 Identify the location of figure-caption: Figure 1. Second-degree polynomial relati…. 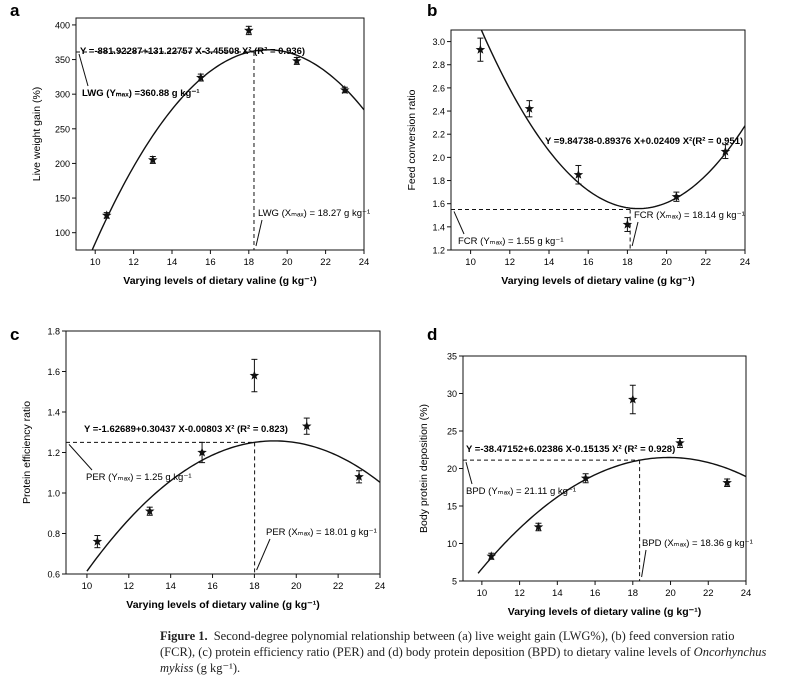
(465, 652).